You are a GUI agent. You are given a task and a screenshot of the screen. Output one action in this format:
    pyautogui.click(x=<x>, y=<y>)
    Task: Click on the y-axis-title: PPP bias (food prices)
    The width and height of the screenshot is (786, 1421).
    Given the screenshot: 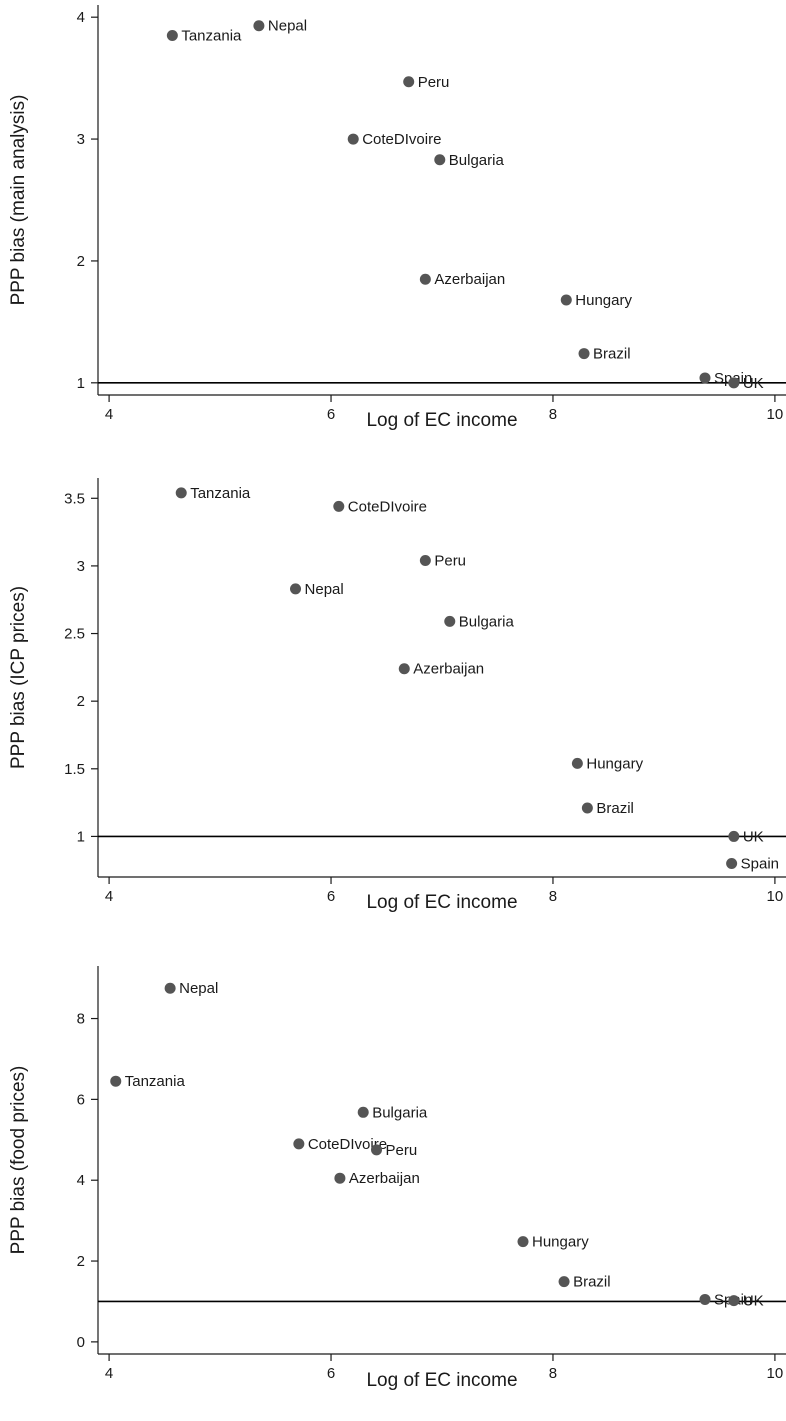 What is the action you would take?
    pyautogui.click(x=18, y=1160)
    